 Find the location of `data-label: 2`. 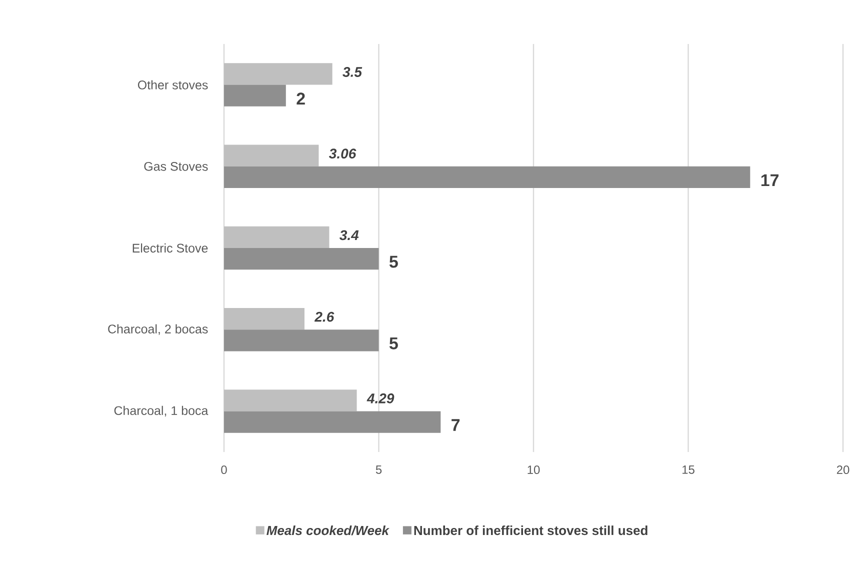

data-label: 2 is located at coordinates (300, 98).